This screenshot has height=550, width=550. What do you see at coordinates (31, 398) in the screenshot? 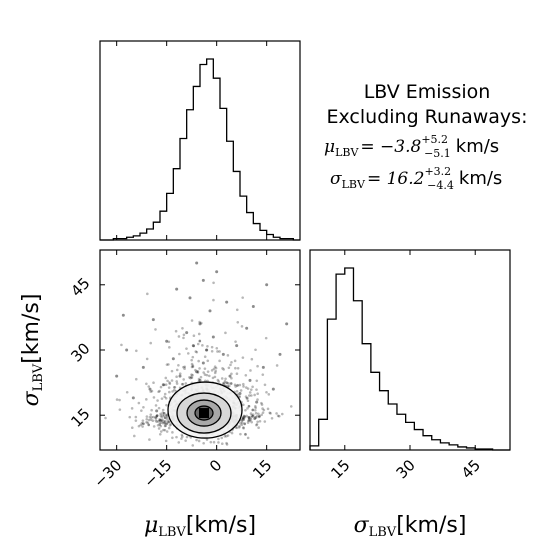
I see `y-axis-label-sigma-symbol: σ` at bounding box center [31, 398].